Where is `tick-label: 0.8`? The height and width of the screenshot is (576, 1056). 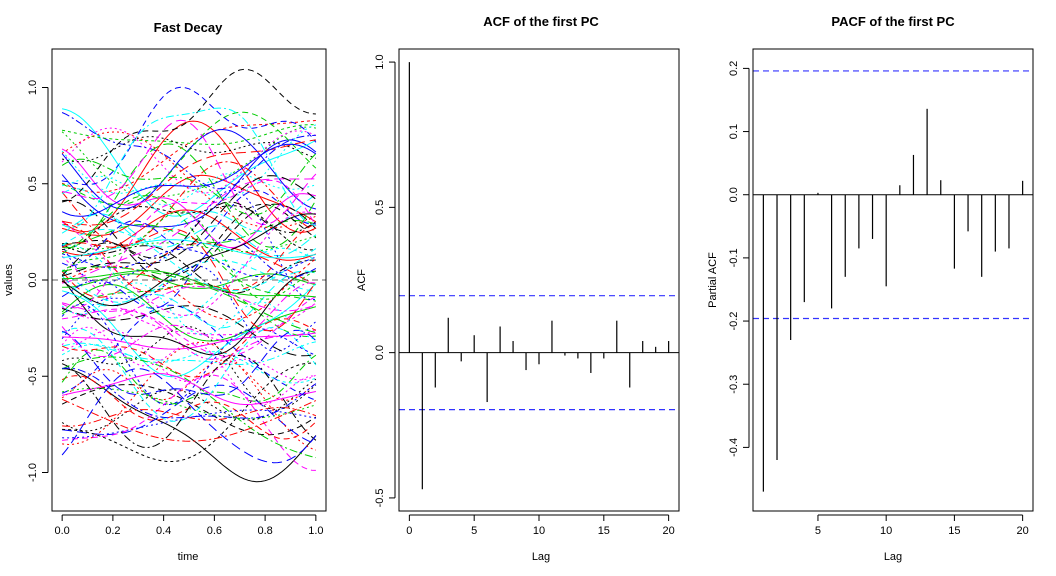
tick-label: 0.8 is located at coordinates (264, 531).